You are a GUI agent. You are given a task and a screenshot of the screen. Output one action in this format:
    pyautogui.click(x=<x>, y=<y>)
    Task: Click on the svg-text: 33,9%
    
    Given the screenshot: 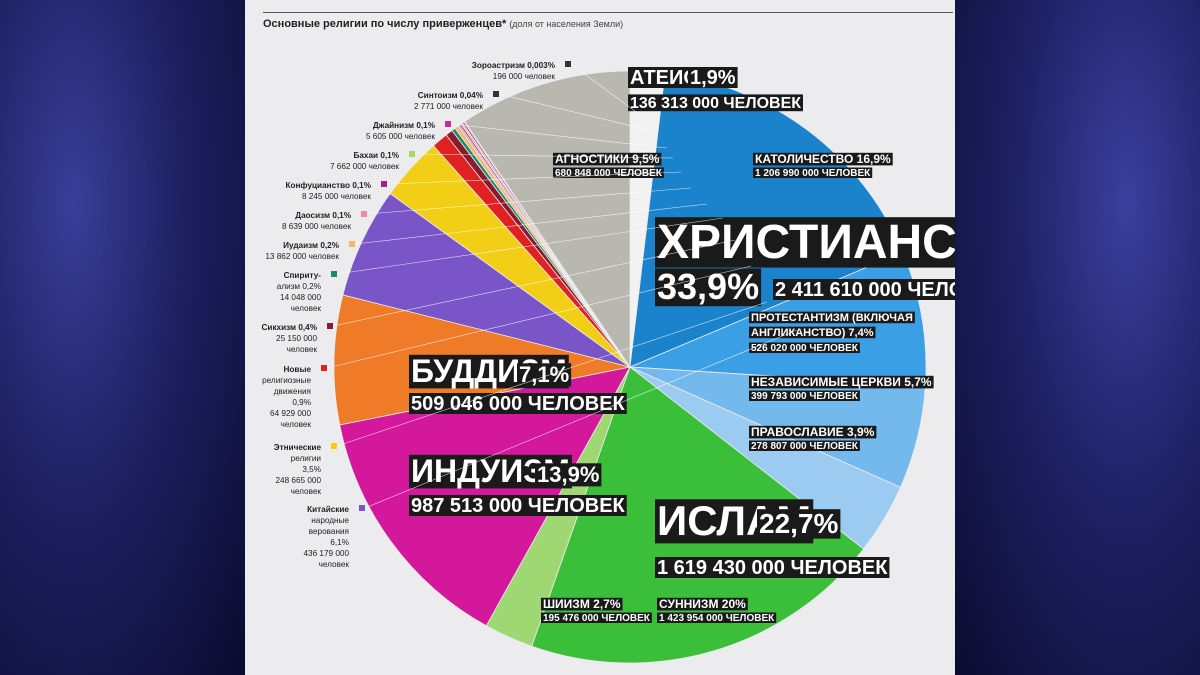 What is the action you would take?
    pyautogui.click(x=708, y=286)
    